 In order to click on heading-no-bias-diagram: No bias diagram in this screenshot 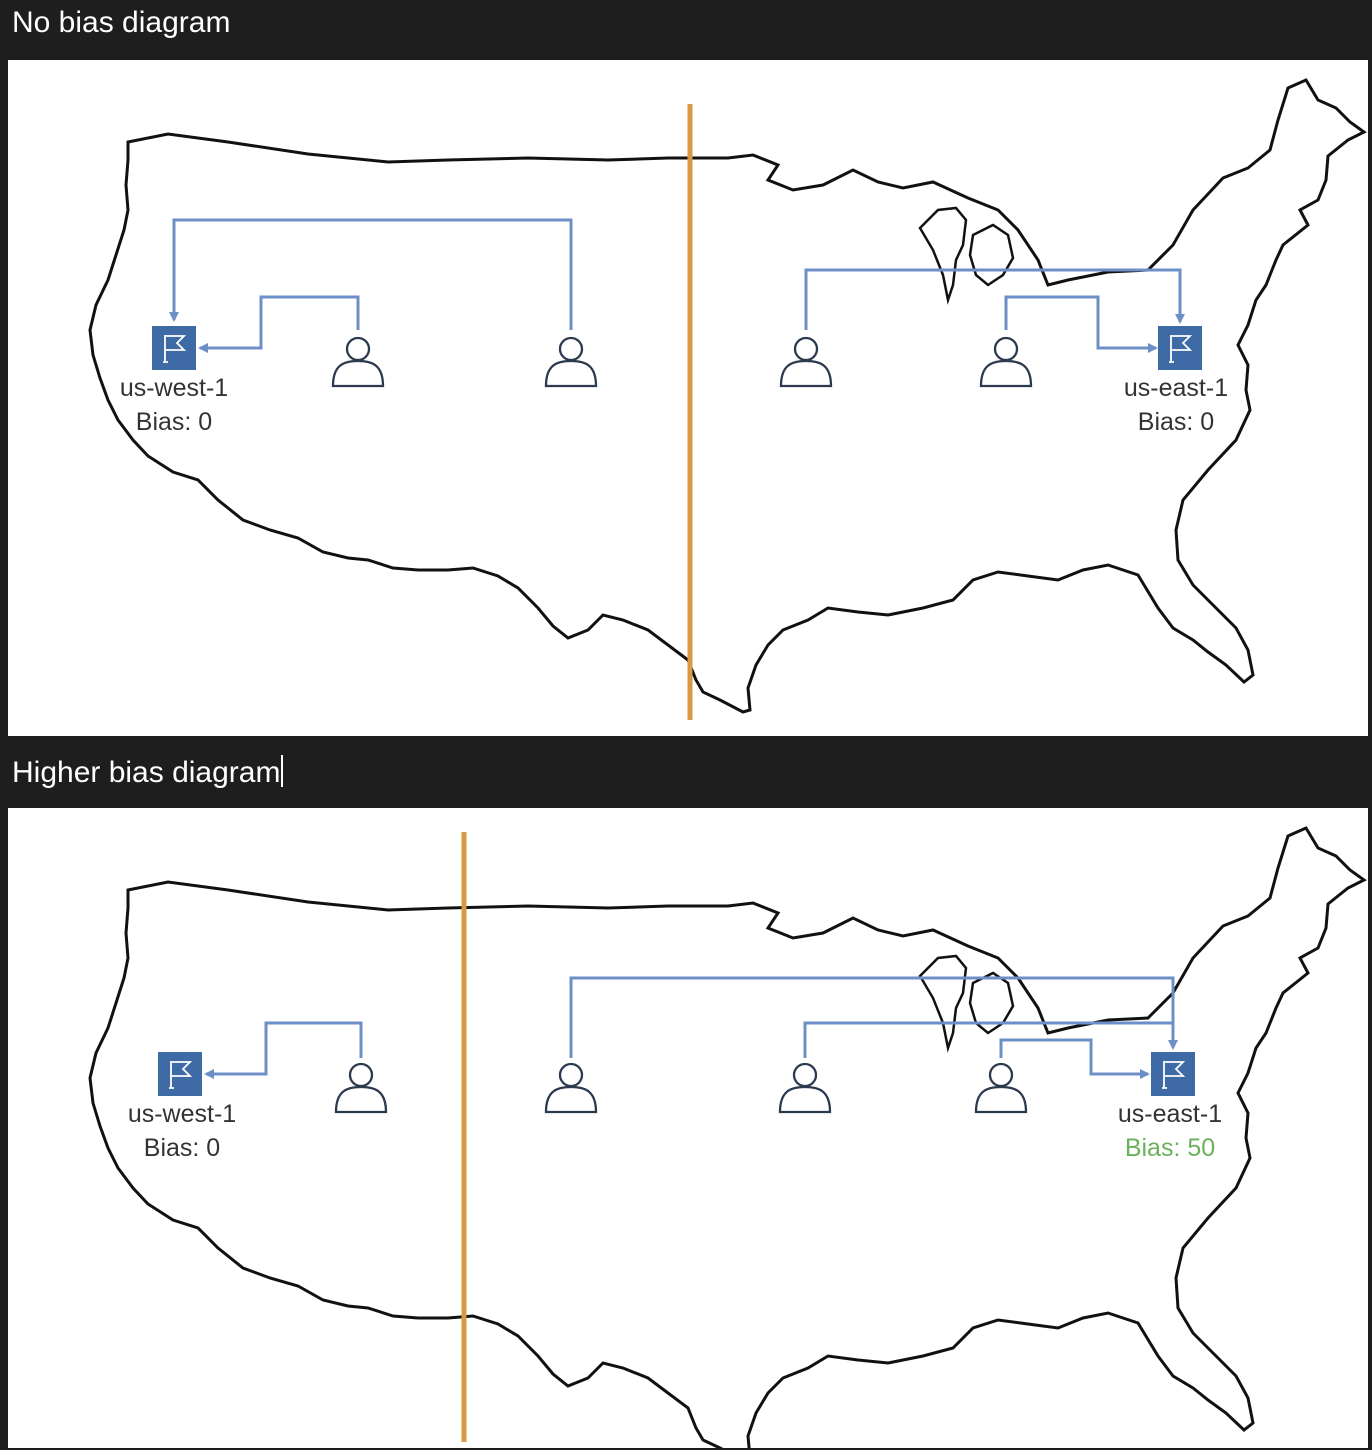, I will do `click(121, 22)`.